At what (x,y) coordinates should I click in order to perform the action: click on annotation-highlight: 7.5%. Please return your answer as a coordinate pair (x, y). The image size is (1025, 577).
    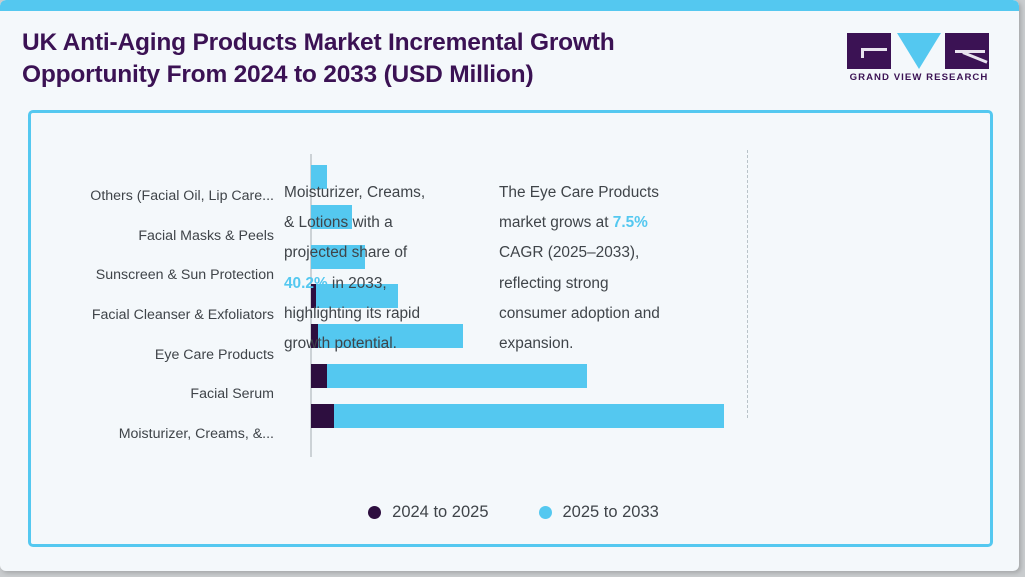
    Looking at the image, I should click on (630, 223).